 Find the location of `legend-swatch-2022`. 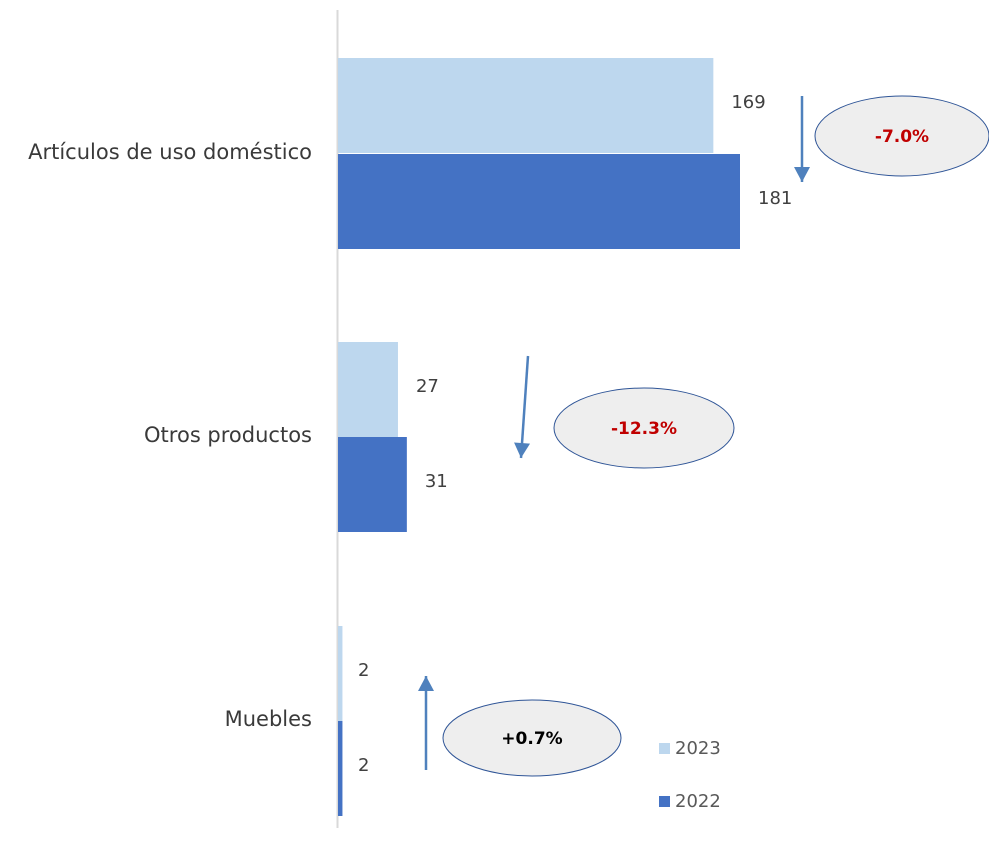

legend-swatch-2022 is located at coordinates (664, 801).